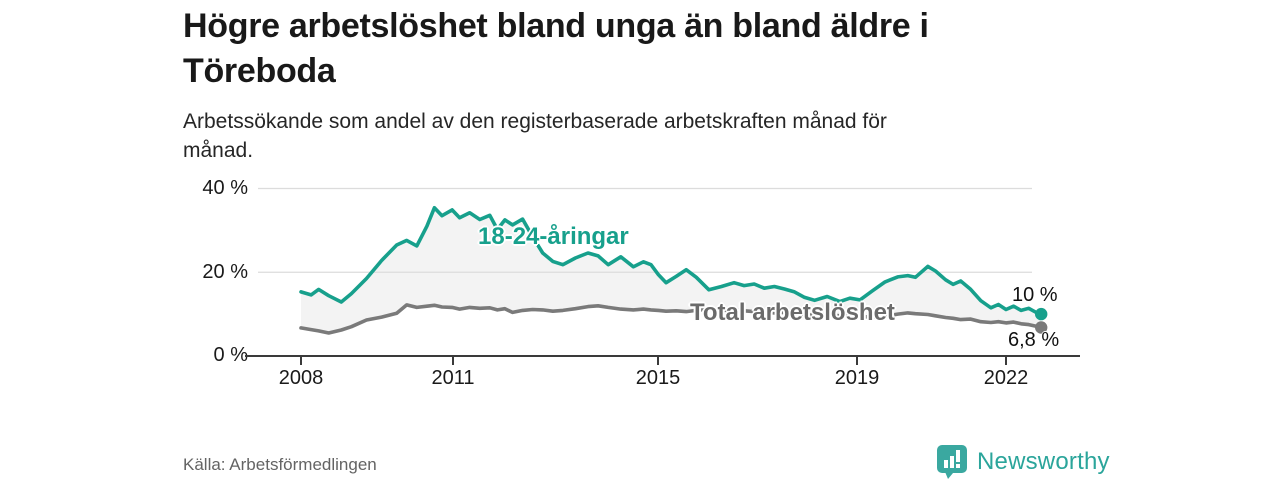 The height and width of the screenshot is (480, 1280). Describe the element at coordinates (553, 236) in the screenshot. I see `series-label-youth: 18-24-åringar` at that location.